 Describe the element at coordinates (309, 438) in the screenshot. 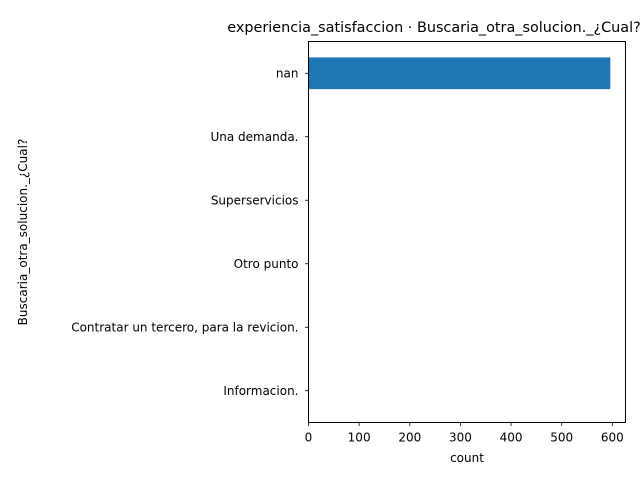

I see `x-tick-label: 0` at that location.